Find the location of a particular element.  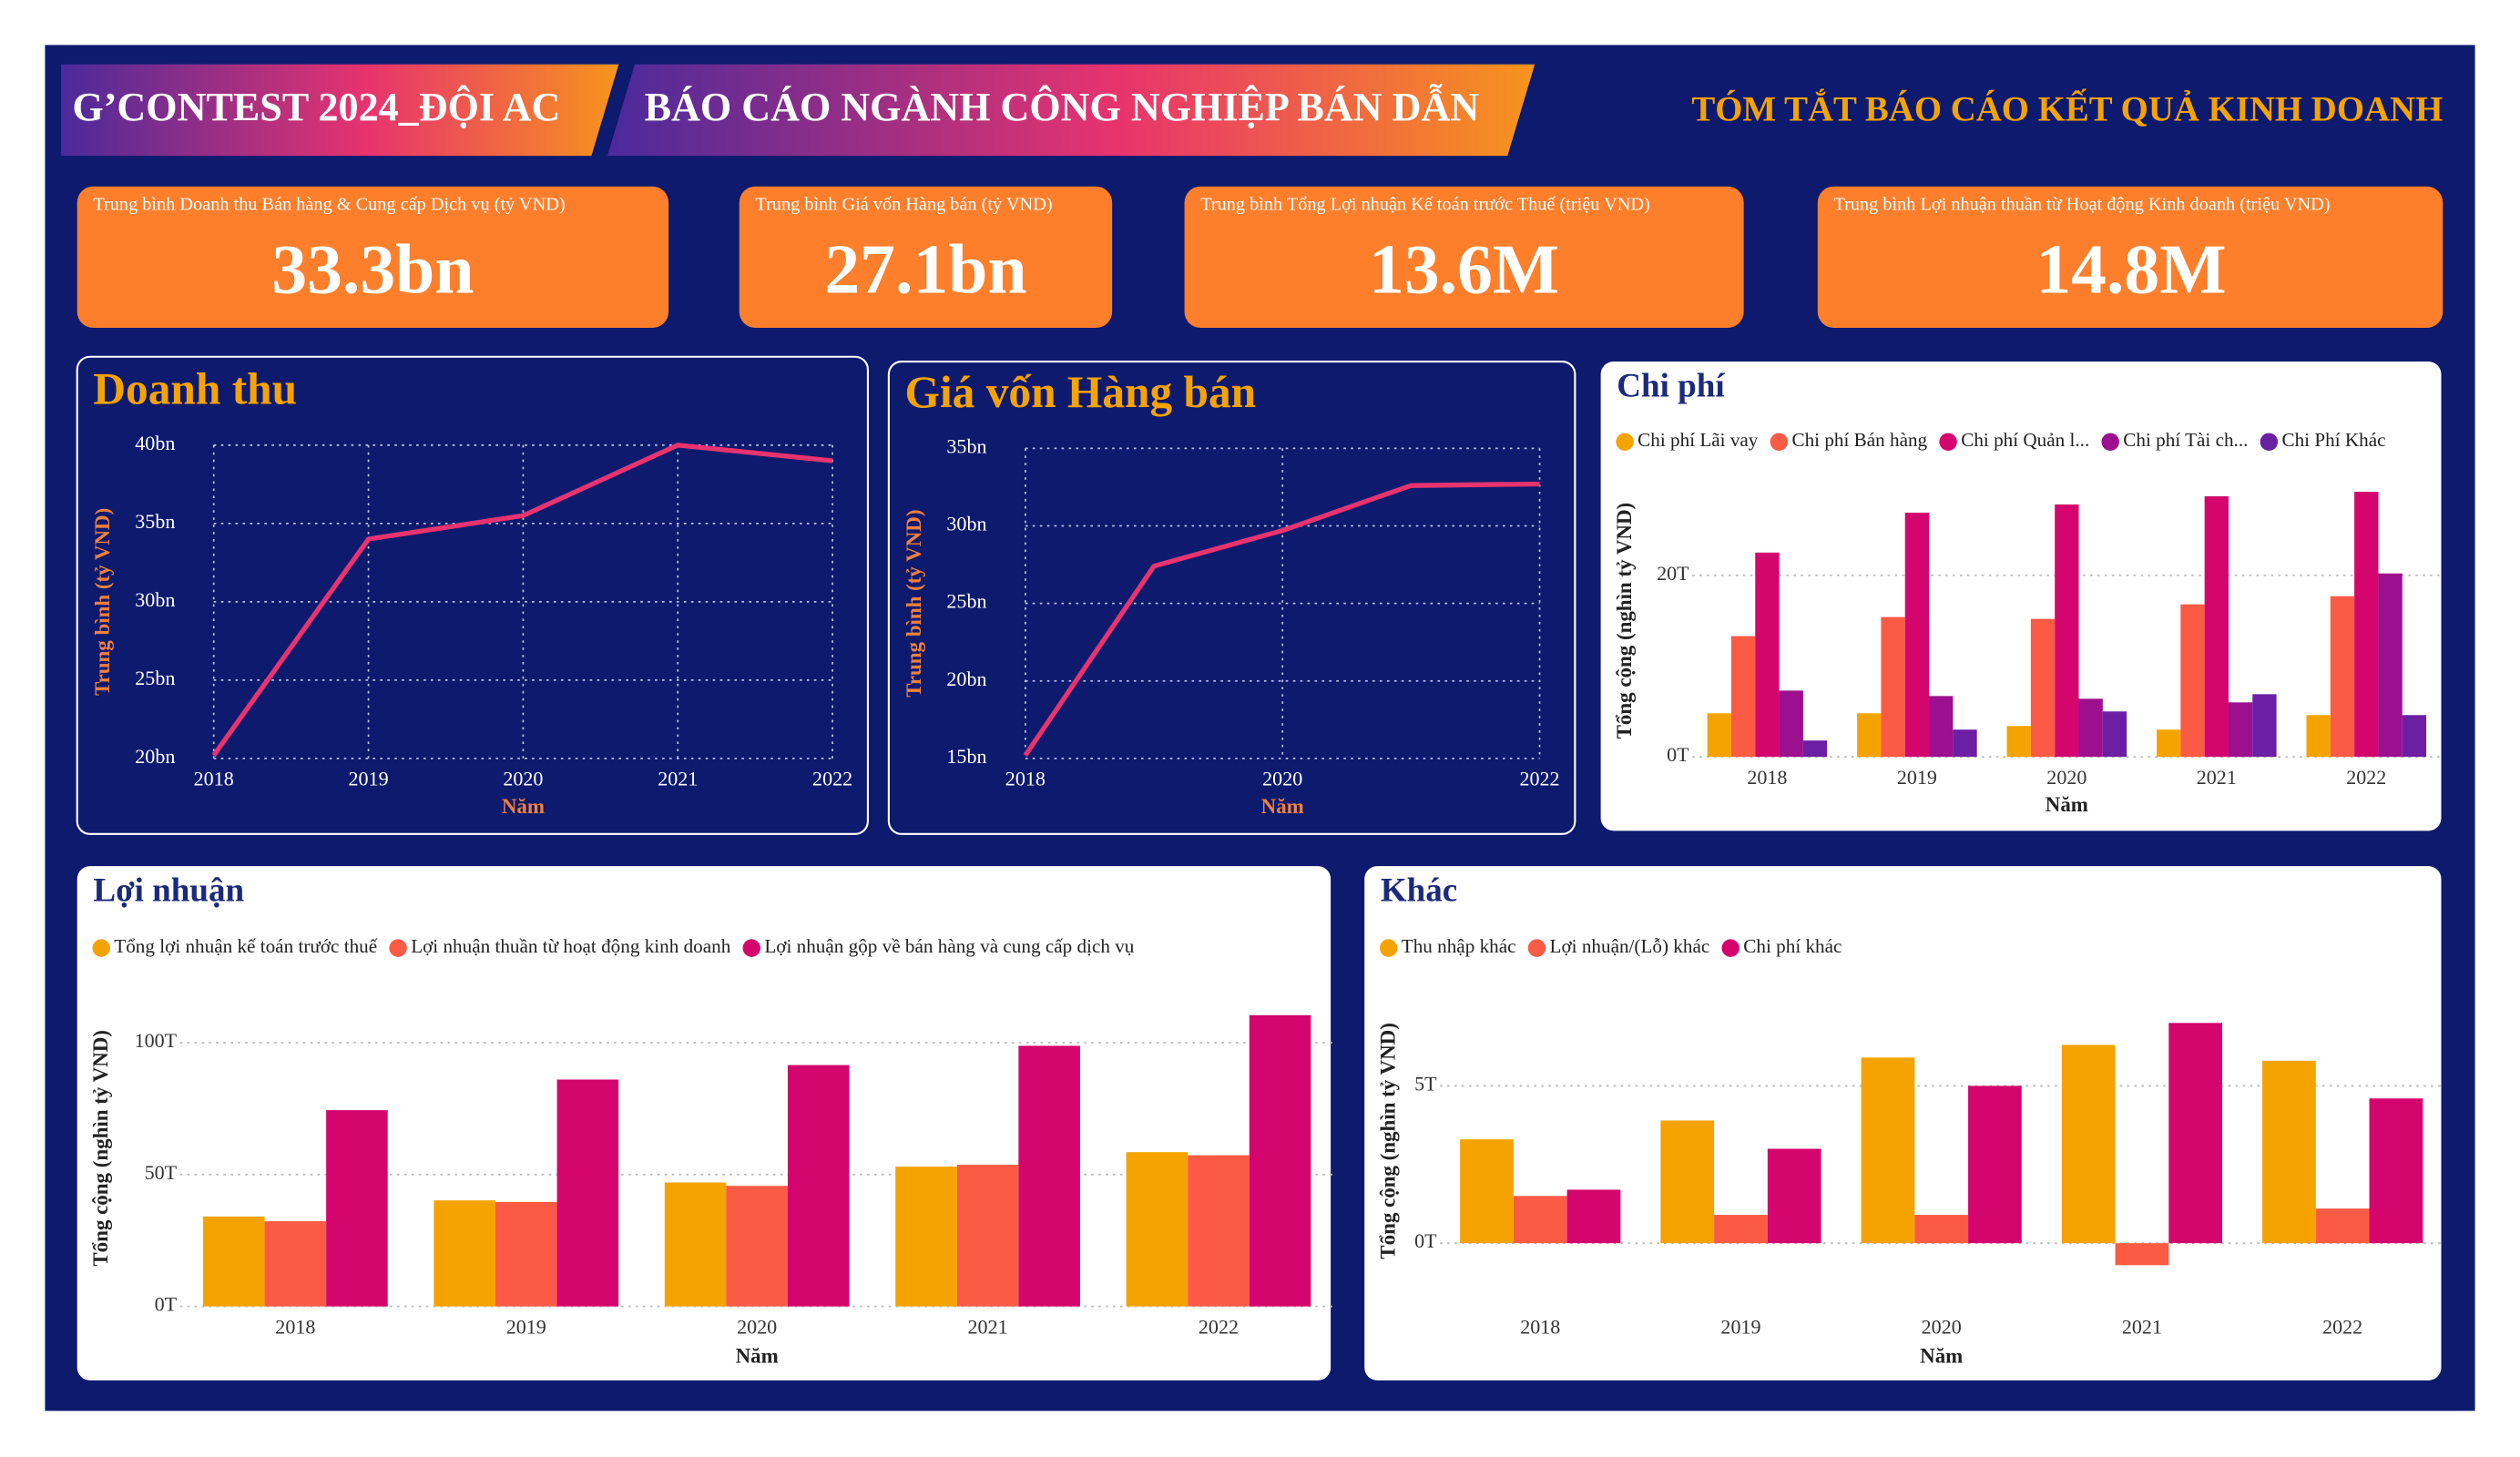

y-axis-label: Trung bình (tỷ VND) is located at coordinates (102, 602).